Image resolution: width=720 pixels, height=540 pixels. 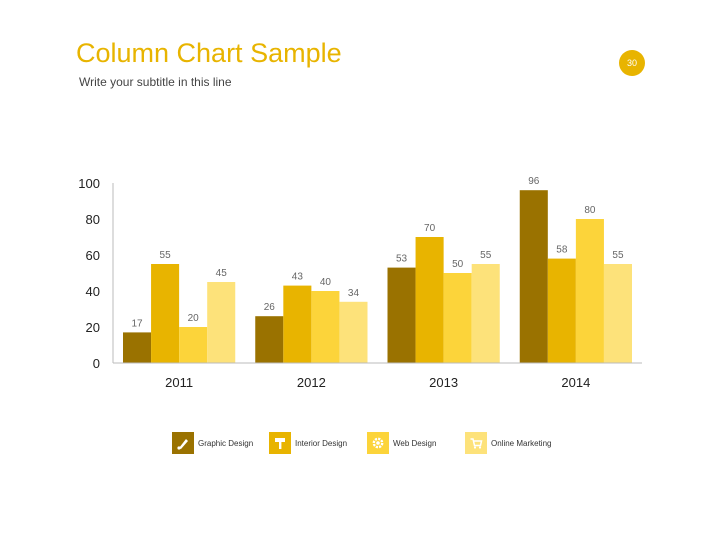 I want to click on data-label: 45, so click(x=222, y=273).